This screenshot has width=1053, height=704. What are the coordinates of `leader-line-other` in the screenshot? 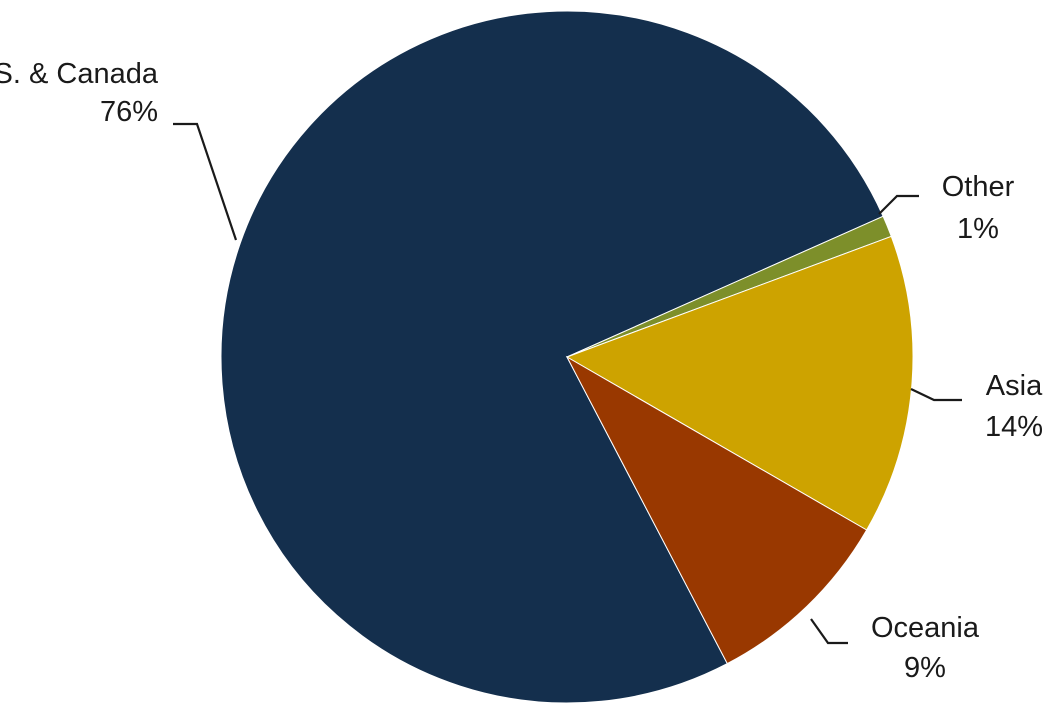 It's located at (898, 204).